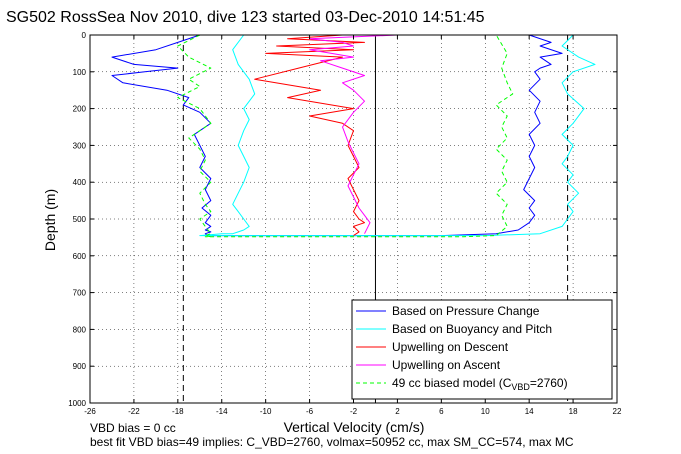  What do you see at coordinates (77, 403) in the screenshot?
I see `y-tick-label: 1000` at bounding box center [77, 403].